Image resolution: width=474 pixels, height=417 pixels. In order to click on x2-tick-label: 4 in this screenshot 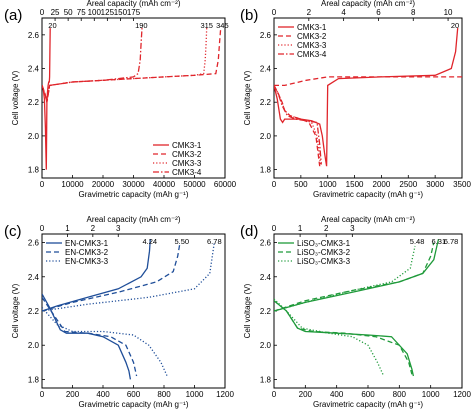, I will do `click(343, 12)`.